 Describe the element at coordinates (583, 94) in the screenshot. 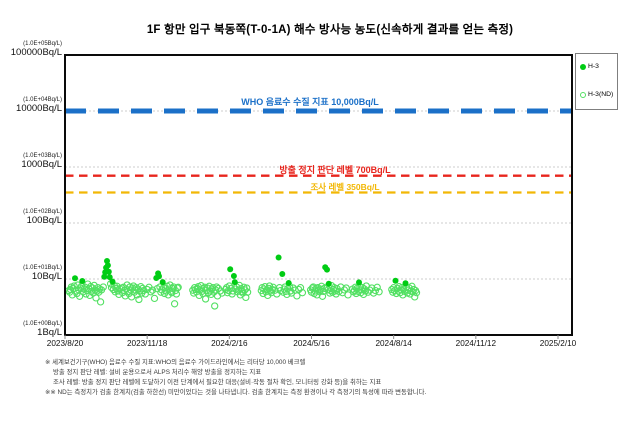

I see `open-circle-marker-icon` at that location.